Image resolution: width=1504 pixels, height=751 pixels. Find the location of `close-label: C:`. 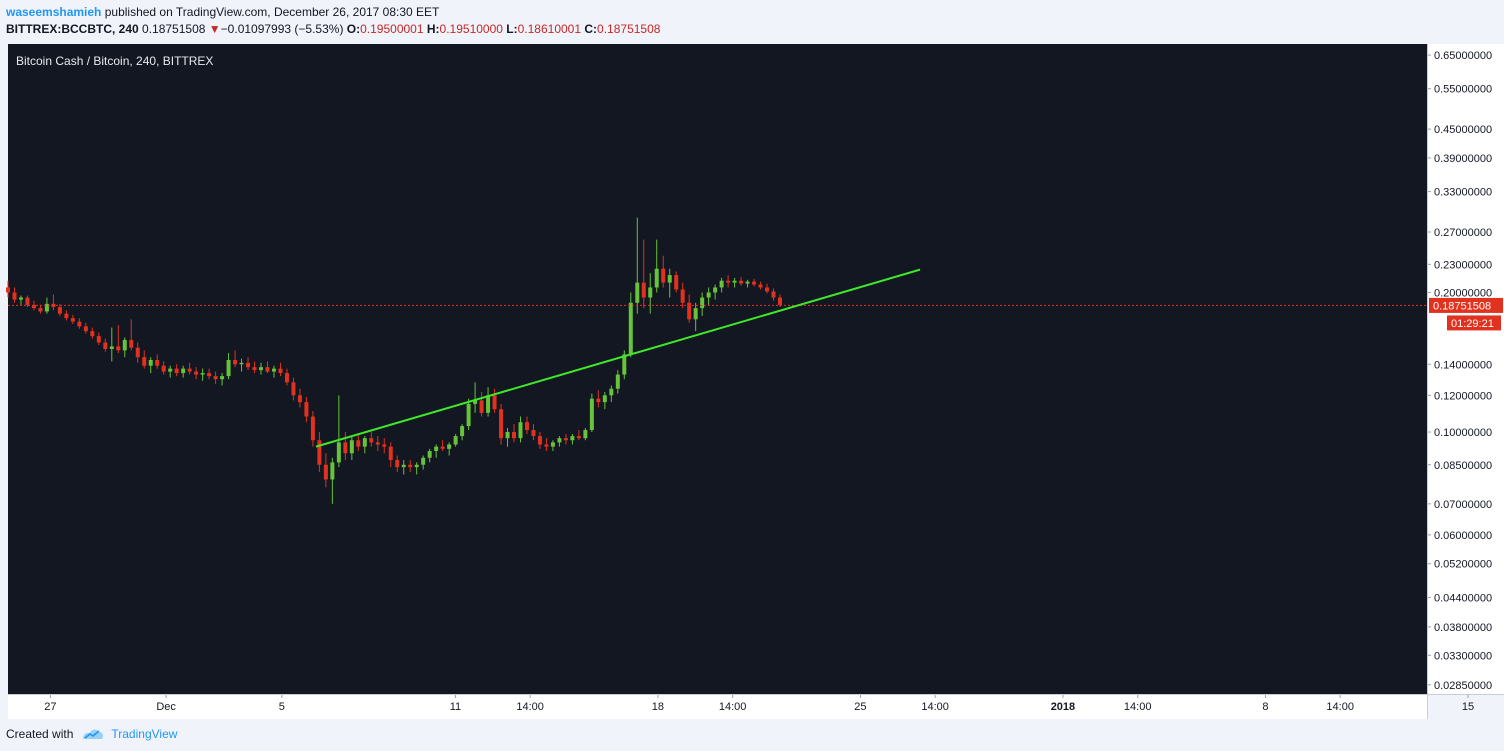

close-label: C: is located at coordinates (591, 29).